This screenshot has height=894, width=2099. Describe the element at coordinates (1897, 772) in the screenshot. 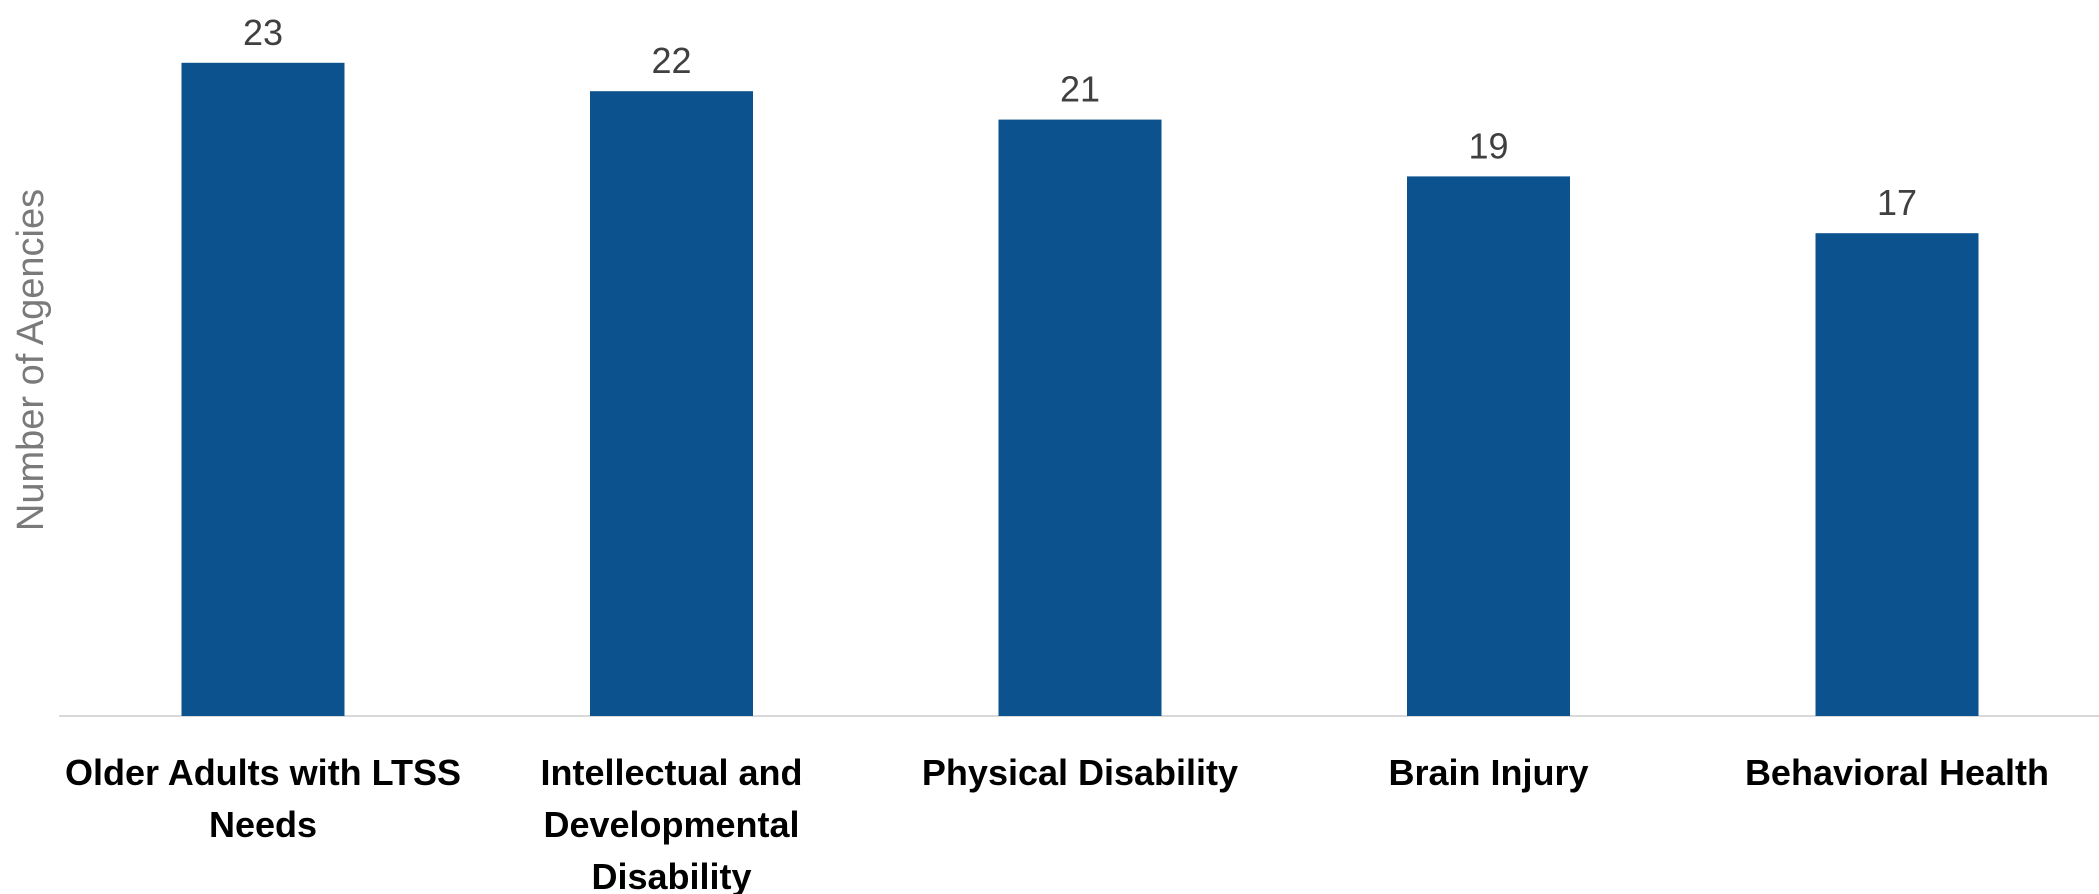

I see `category-label: Behavioral Health` at that location.